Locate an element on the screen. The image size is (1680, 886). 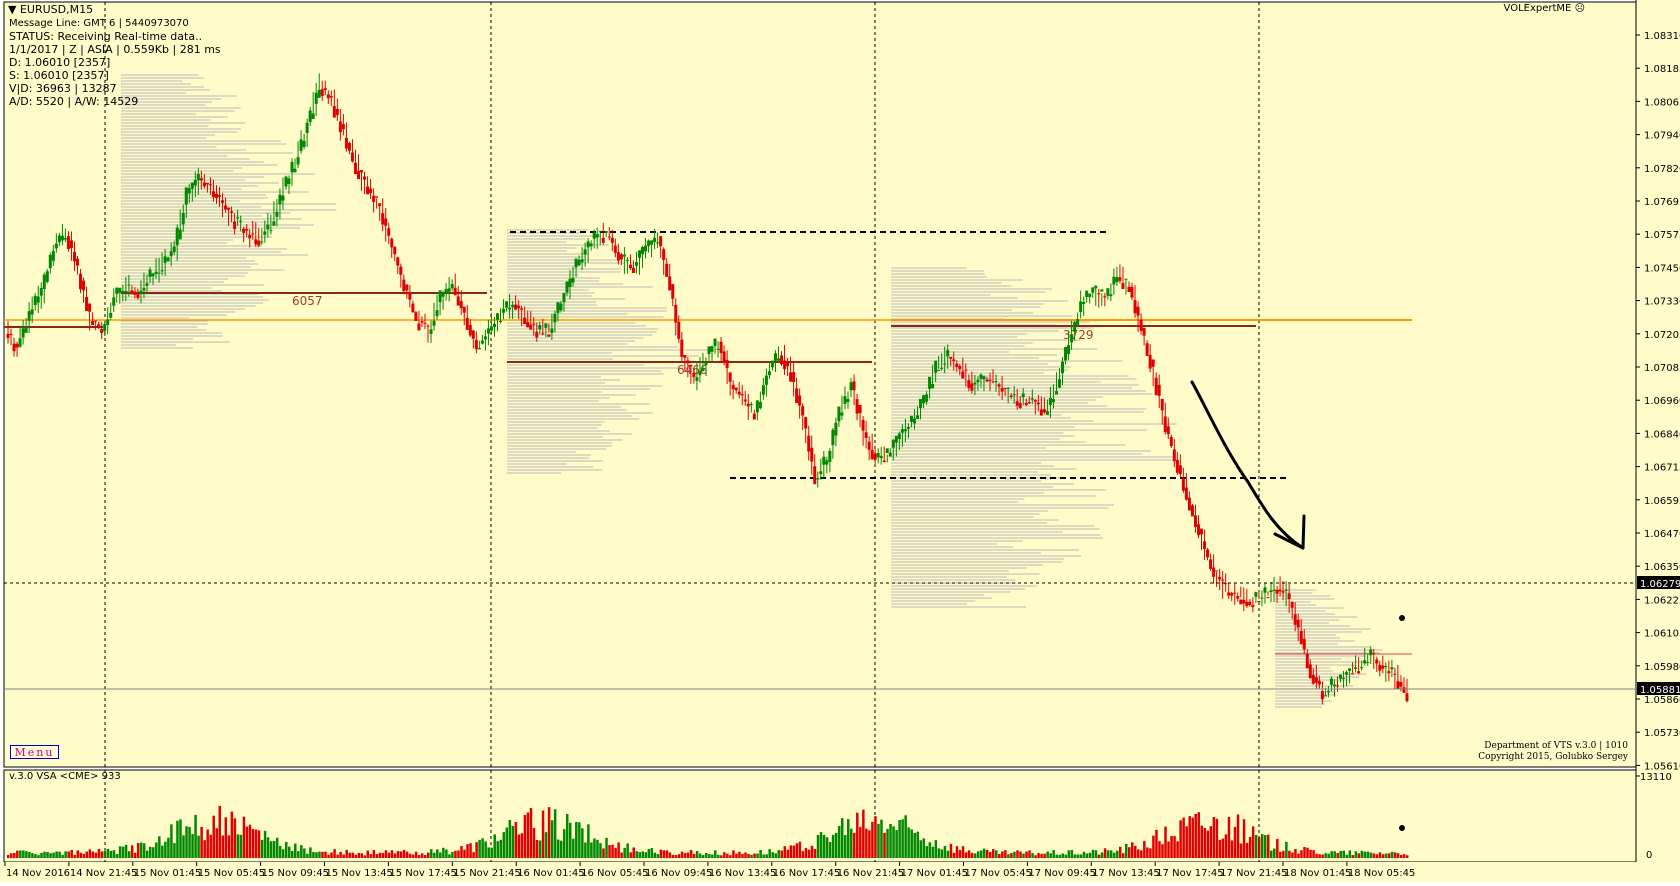
copyright-line-1: Department of VTS v.3.0 | 1010 is located at coordinates (1556, 746).